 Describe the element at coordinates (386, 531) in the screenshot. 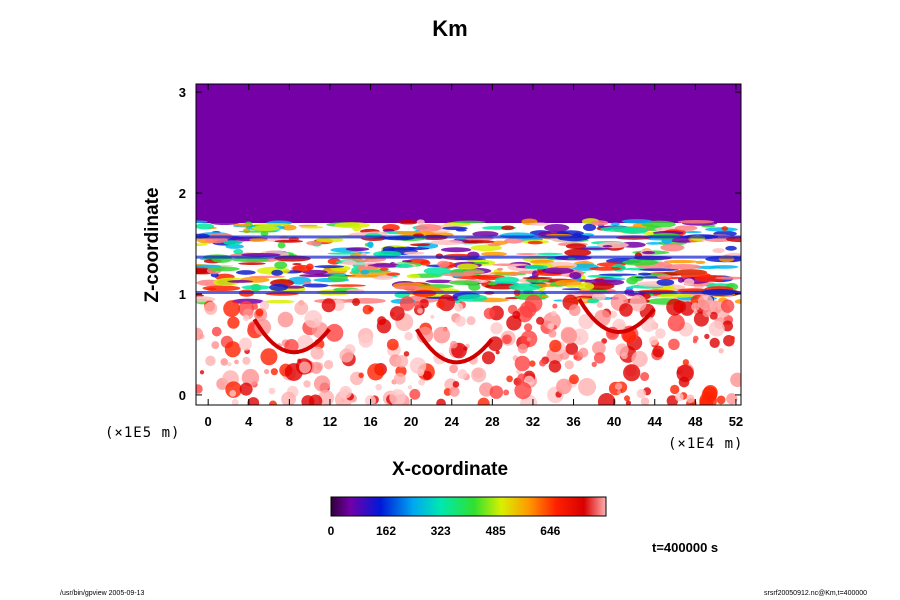

I see `colorbar-tick-label: 162` at that location.